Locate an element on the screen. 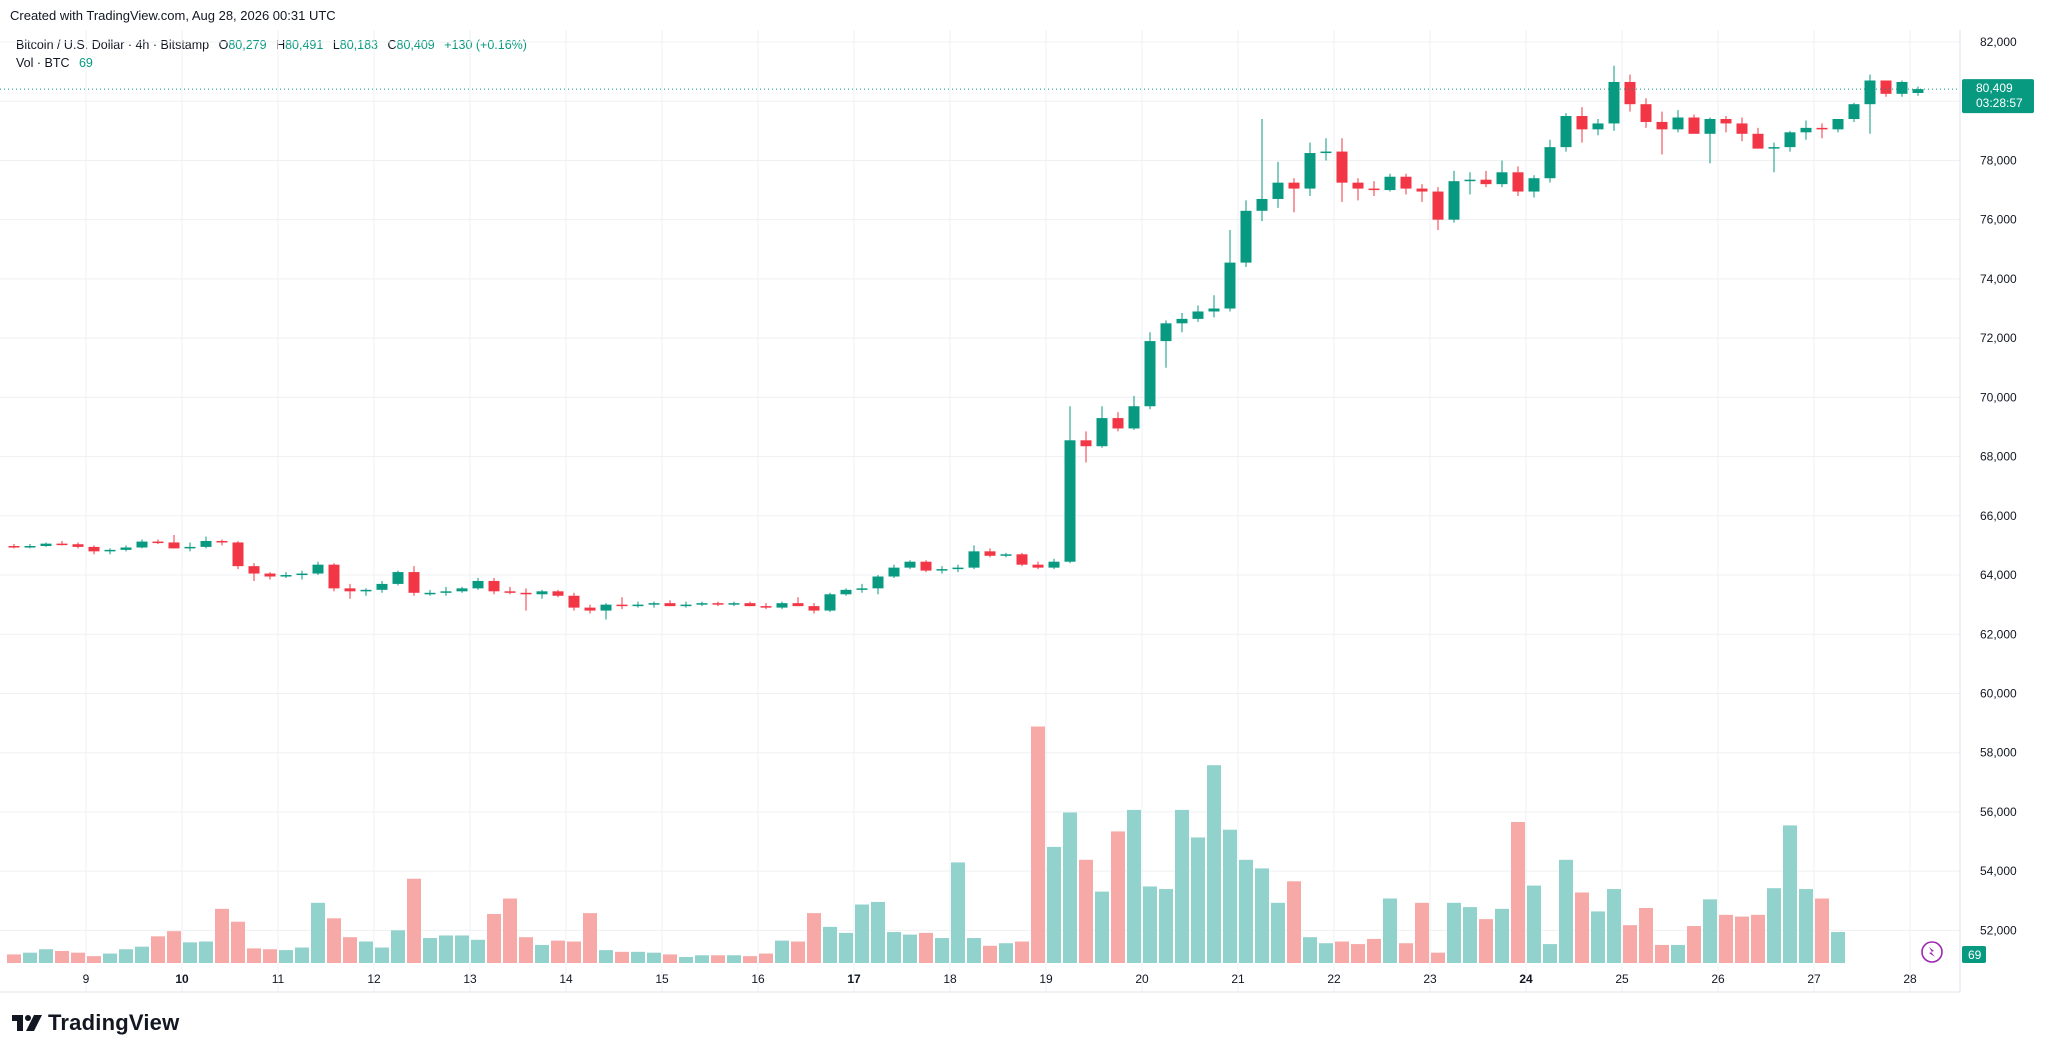 Image resolution: width=2048 pixels, height=1057 pixels. time-tick-label: 15 is located at coordinates (662, 979).